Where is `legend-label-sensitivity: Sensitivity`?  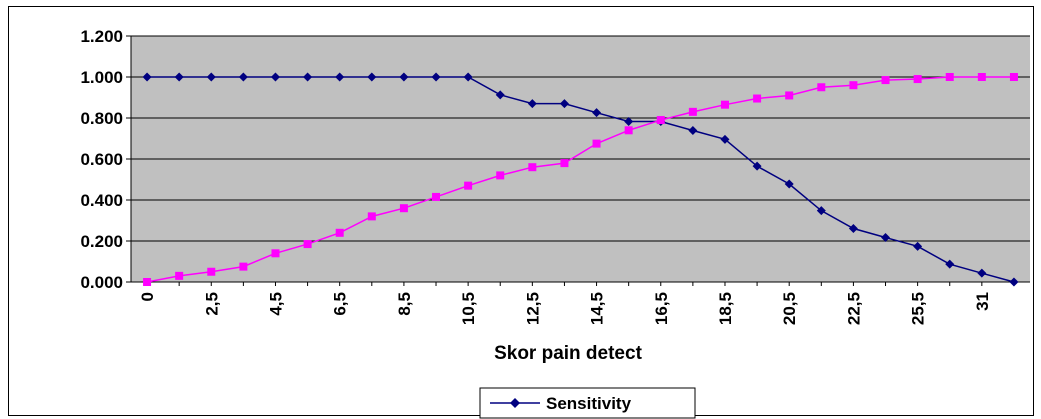 legend-label-sensitivity: Sensitivity is located at coordinates (589, 403).